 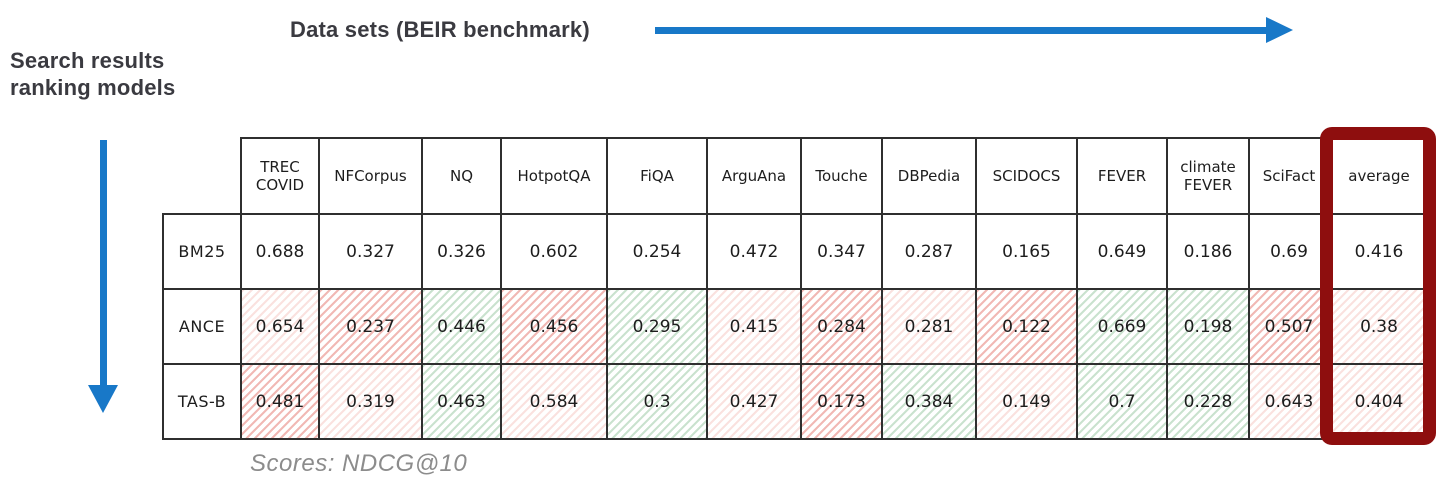 What do you see at coordinates (1379, 176) in the screenshot?
I see `column-header: average` at bounding box center [1379, 176].